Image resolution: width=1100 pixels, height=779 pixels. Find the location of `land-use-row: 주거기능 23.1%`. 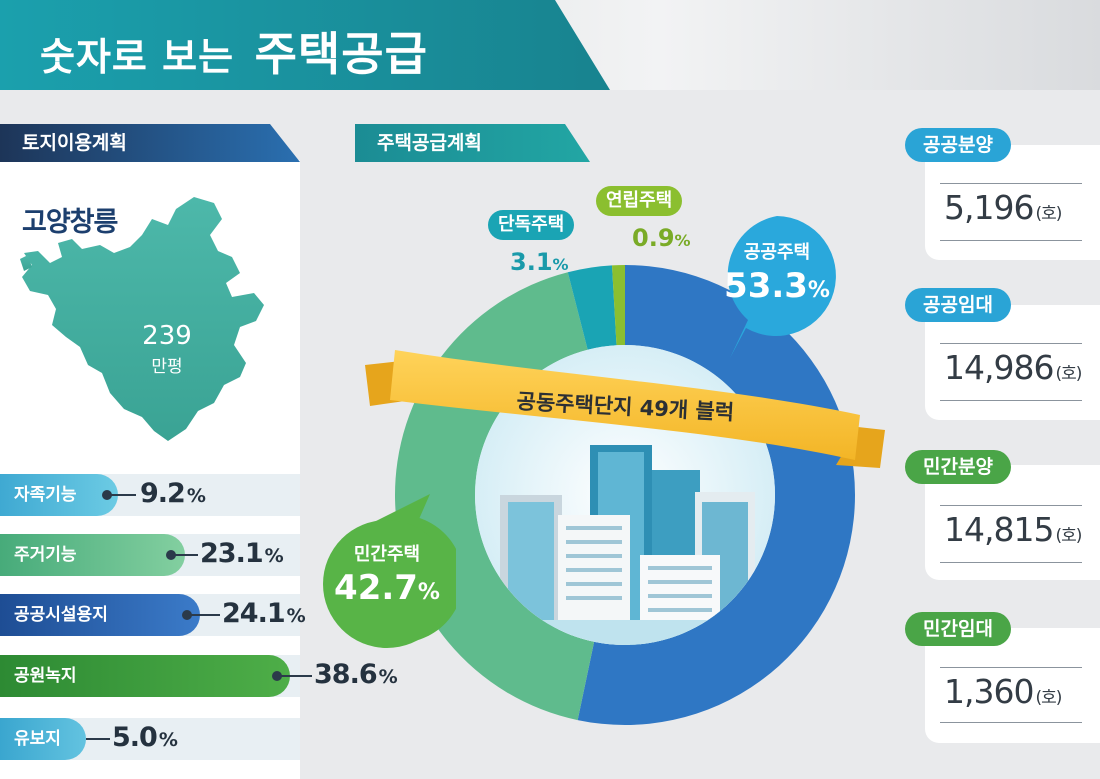

land-use-row: 주거기능 23.1% is located at coordinates (150, 555).